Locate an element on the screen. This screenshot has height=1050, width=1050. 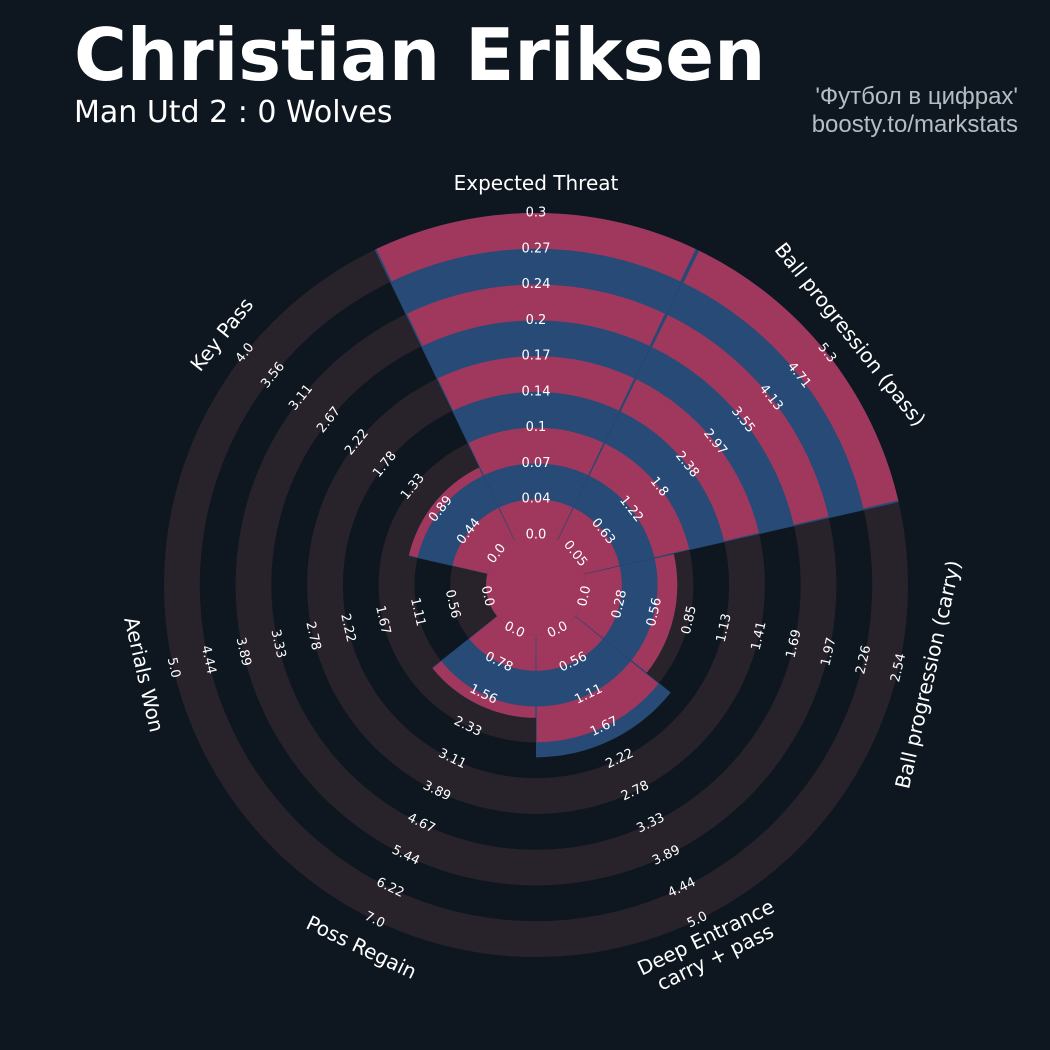
tick-label: 1.11 is located at coordinates (417, 612).